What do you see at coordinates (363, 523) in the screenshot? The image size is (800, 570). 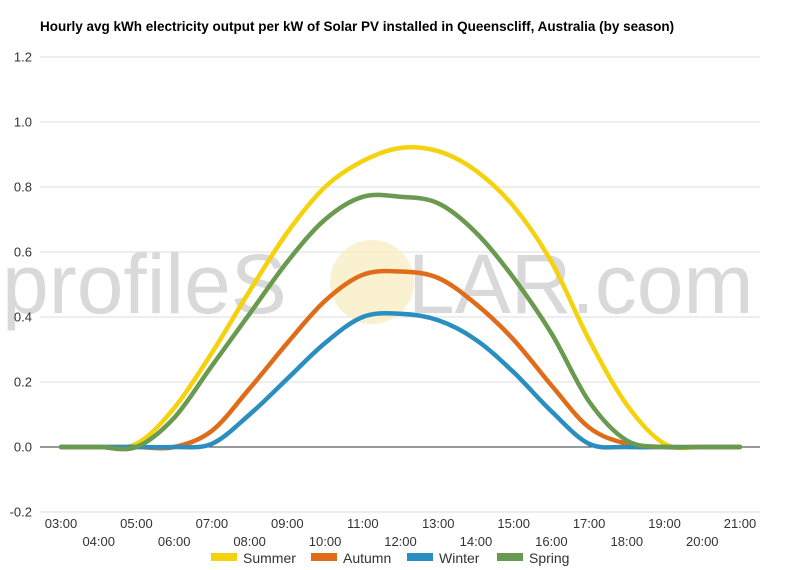 I see `x-tick-label: 11:00` at bounding box center [363, 523].